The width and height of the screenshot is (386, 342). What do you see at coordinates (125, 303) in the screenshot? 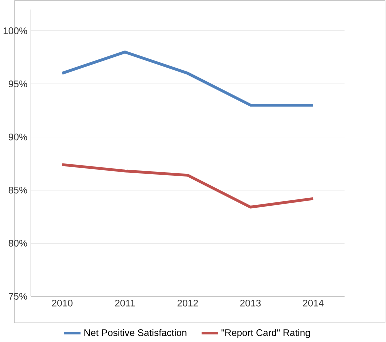
I see `x-tick-label: 2011` at bounding box center [125, 303].